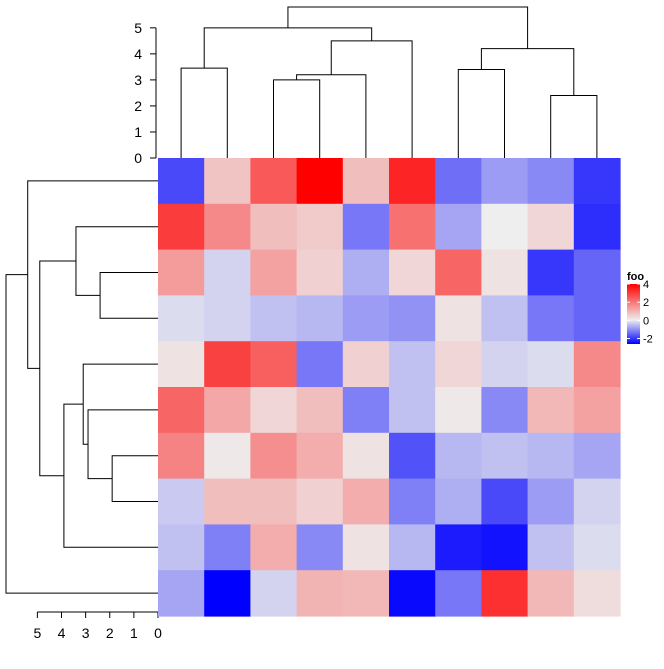 Image resolution: width=664 pixels, height=669 pixels. I want to click on axis-tick-label: 0, so click(158, 633).